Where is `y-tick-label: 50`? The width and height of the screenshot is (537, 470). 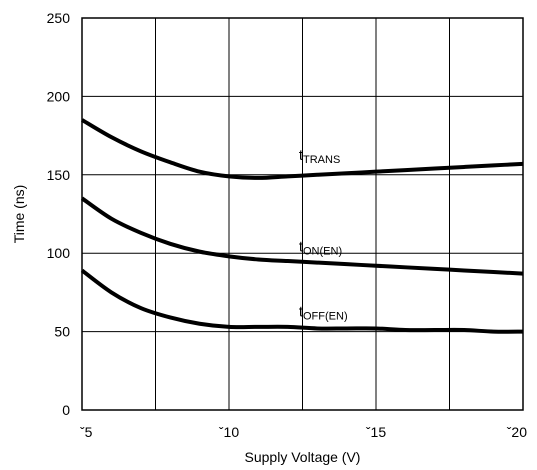 y-tick-label: 50 is located at coordinates (62, 332).